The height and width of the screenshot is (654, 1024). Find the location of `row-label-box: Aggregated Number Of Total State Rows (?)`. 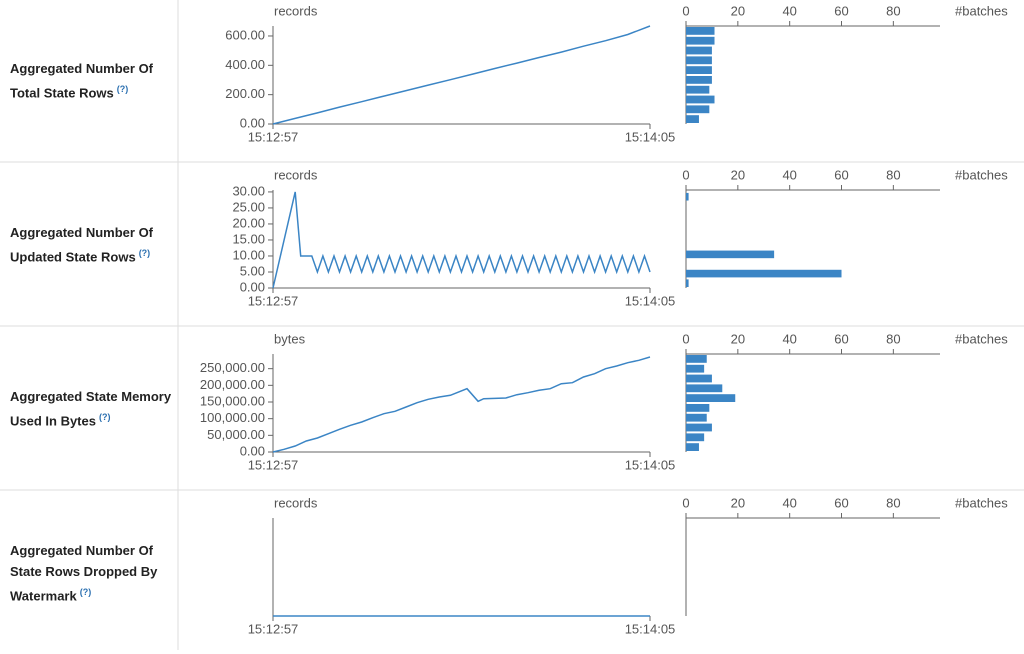

row-label-box: Aggregated Number Of Total State Rows (?) is located at coordinates (91, 81).